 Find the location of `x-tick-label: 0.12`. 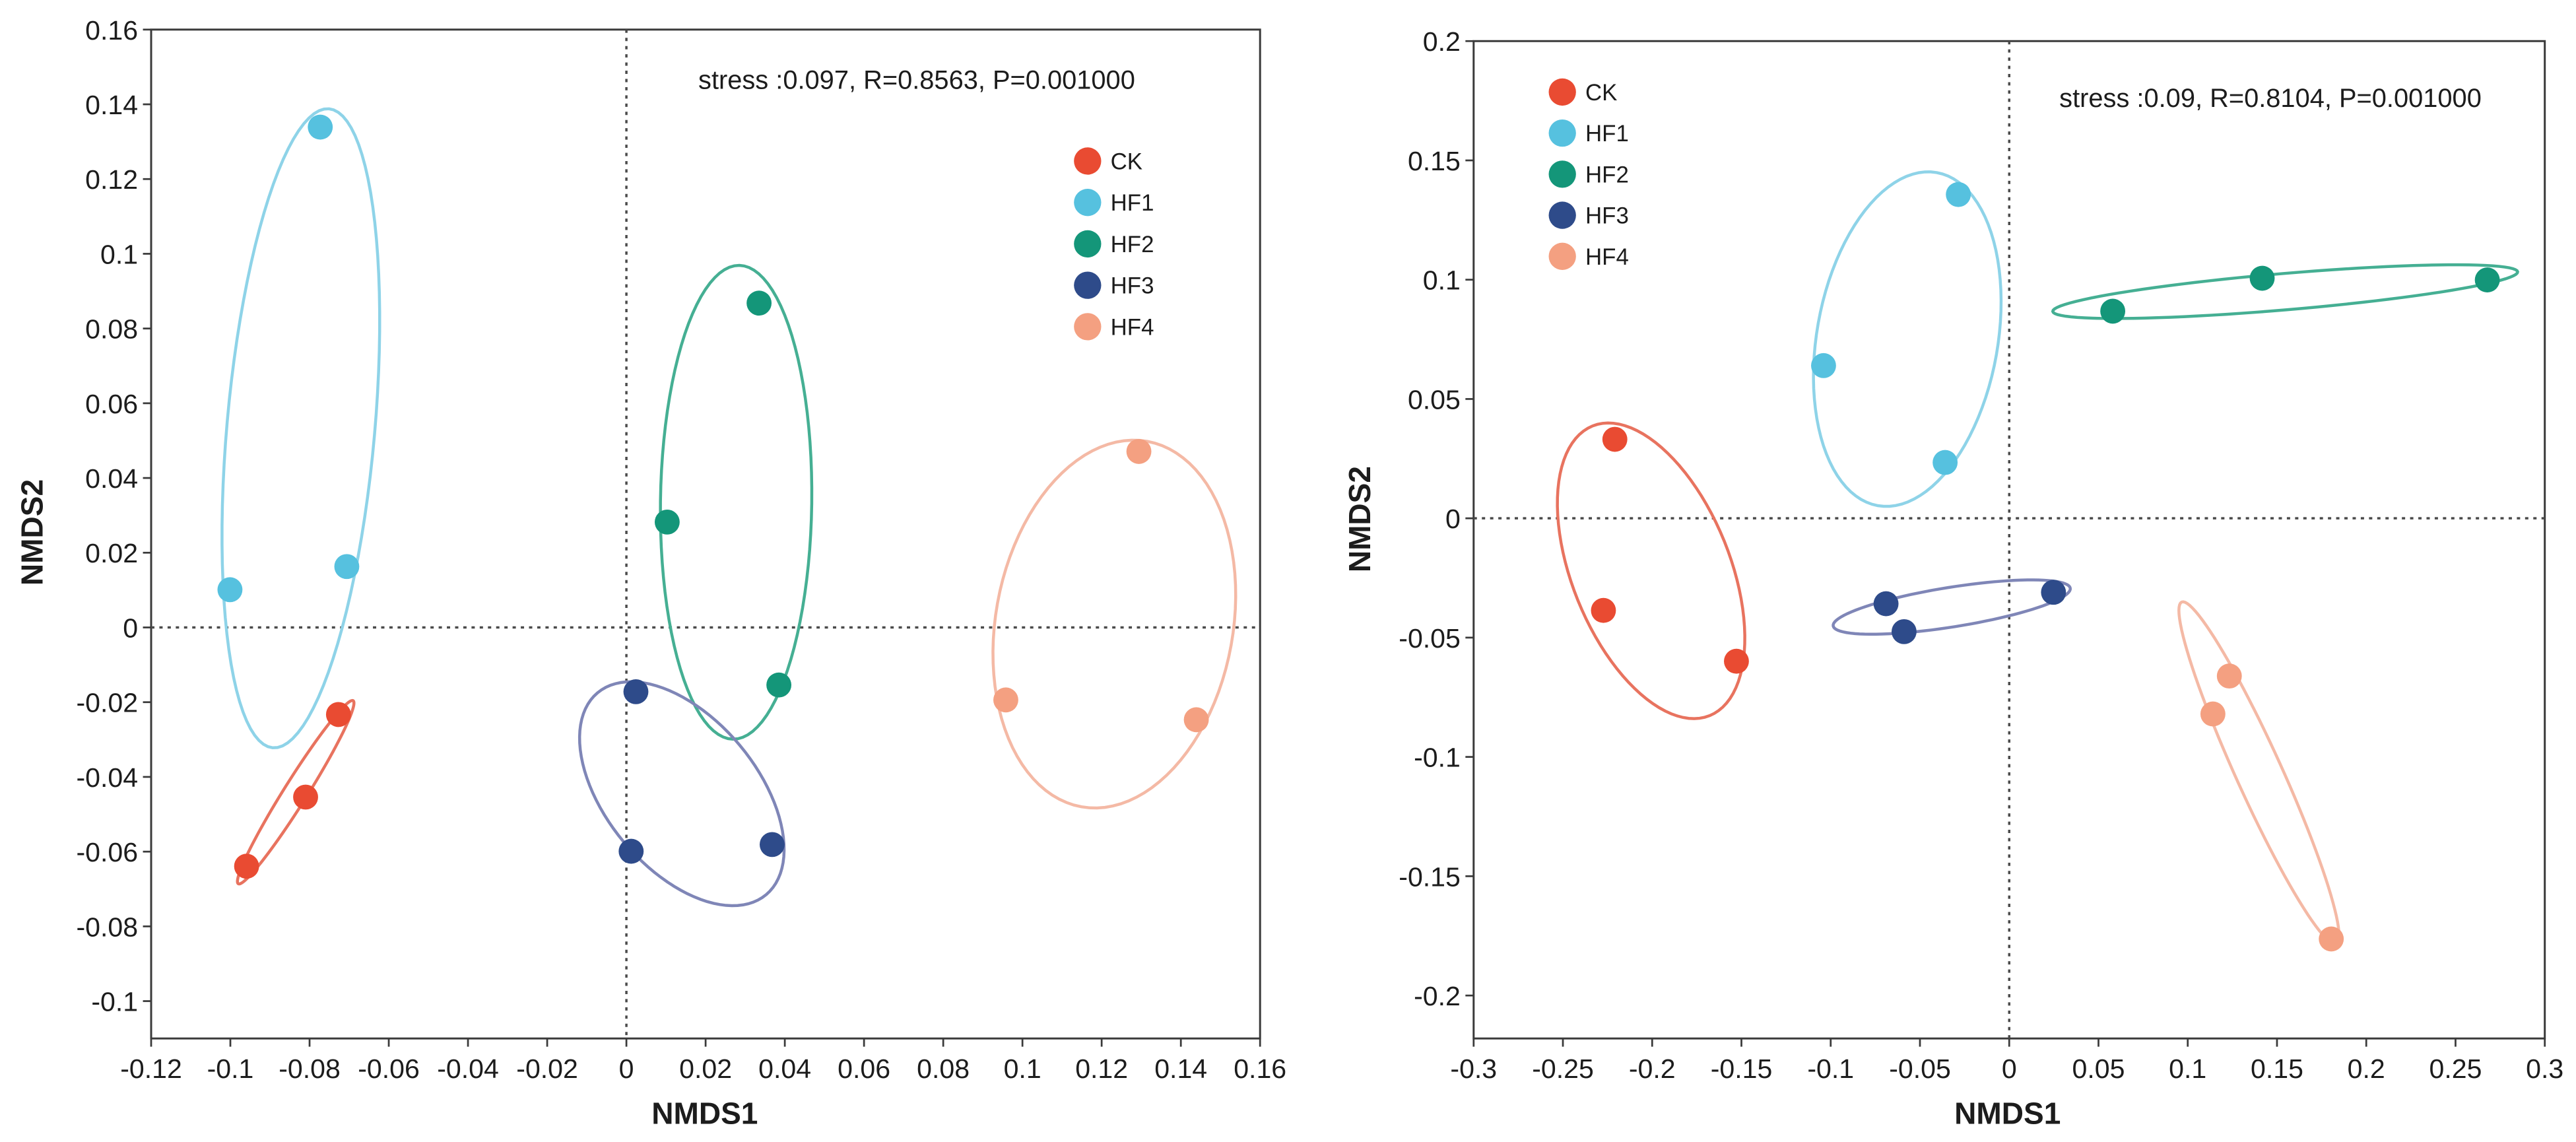

x-tick-label: 0.12 is located at coordinates (1101, 1069).